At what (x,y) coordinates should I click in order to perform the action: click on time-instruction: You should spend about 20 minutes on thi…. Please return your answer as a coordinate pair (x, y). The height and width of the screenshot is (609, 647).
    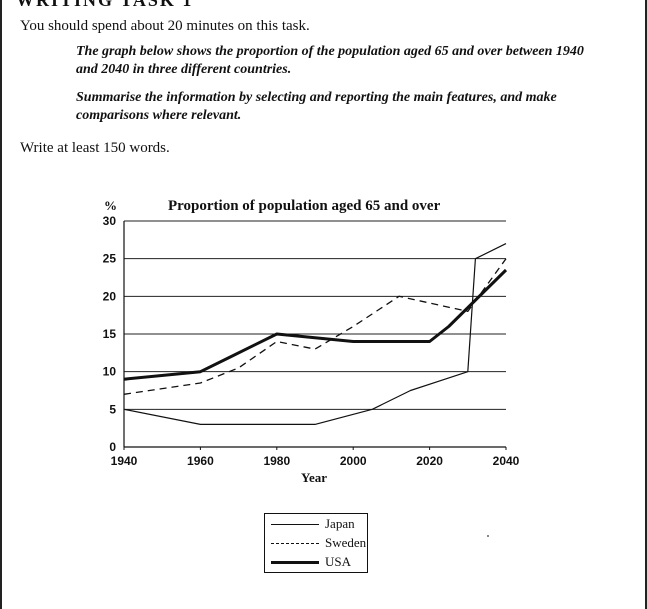
    Looking at the image, I should click on (165, 26).